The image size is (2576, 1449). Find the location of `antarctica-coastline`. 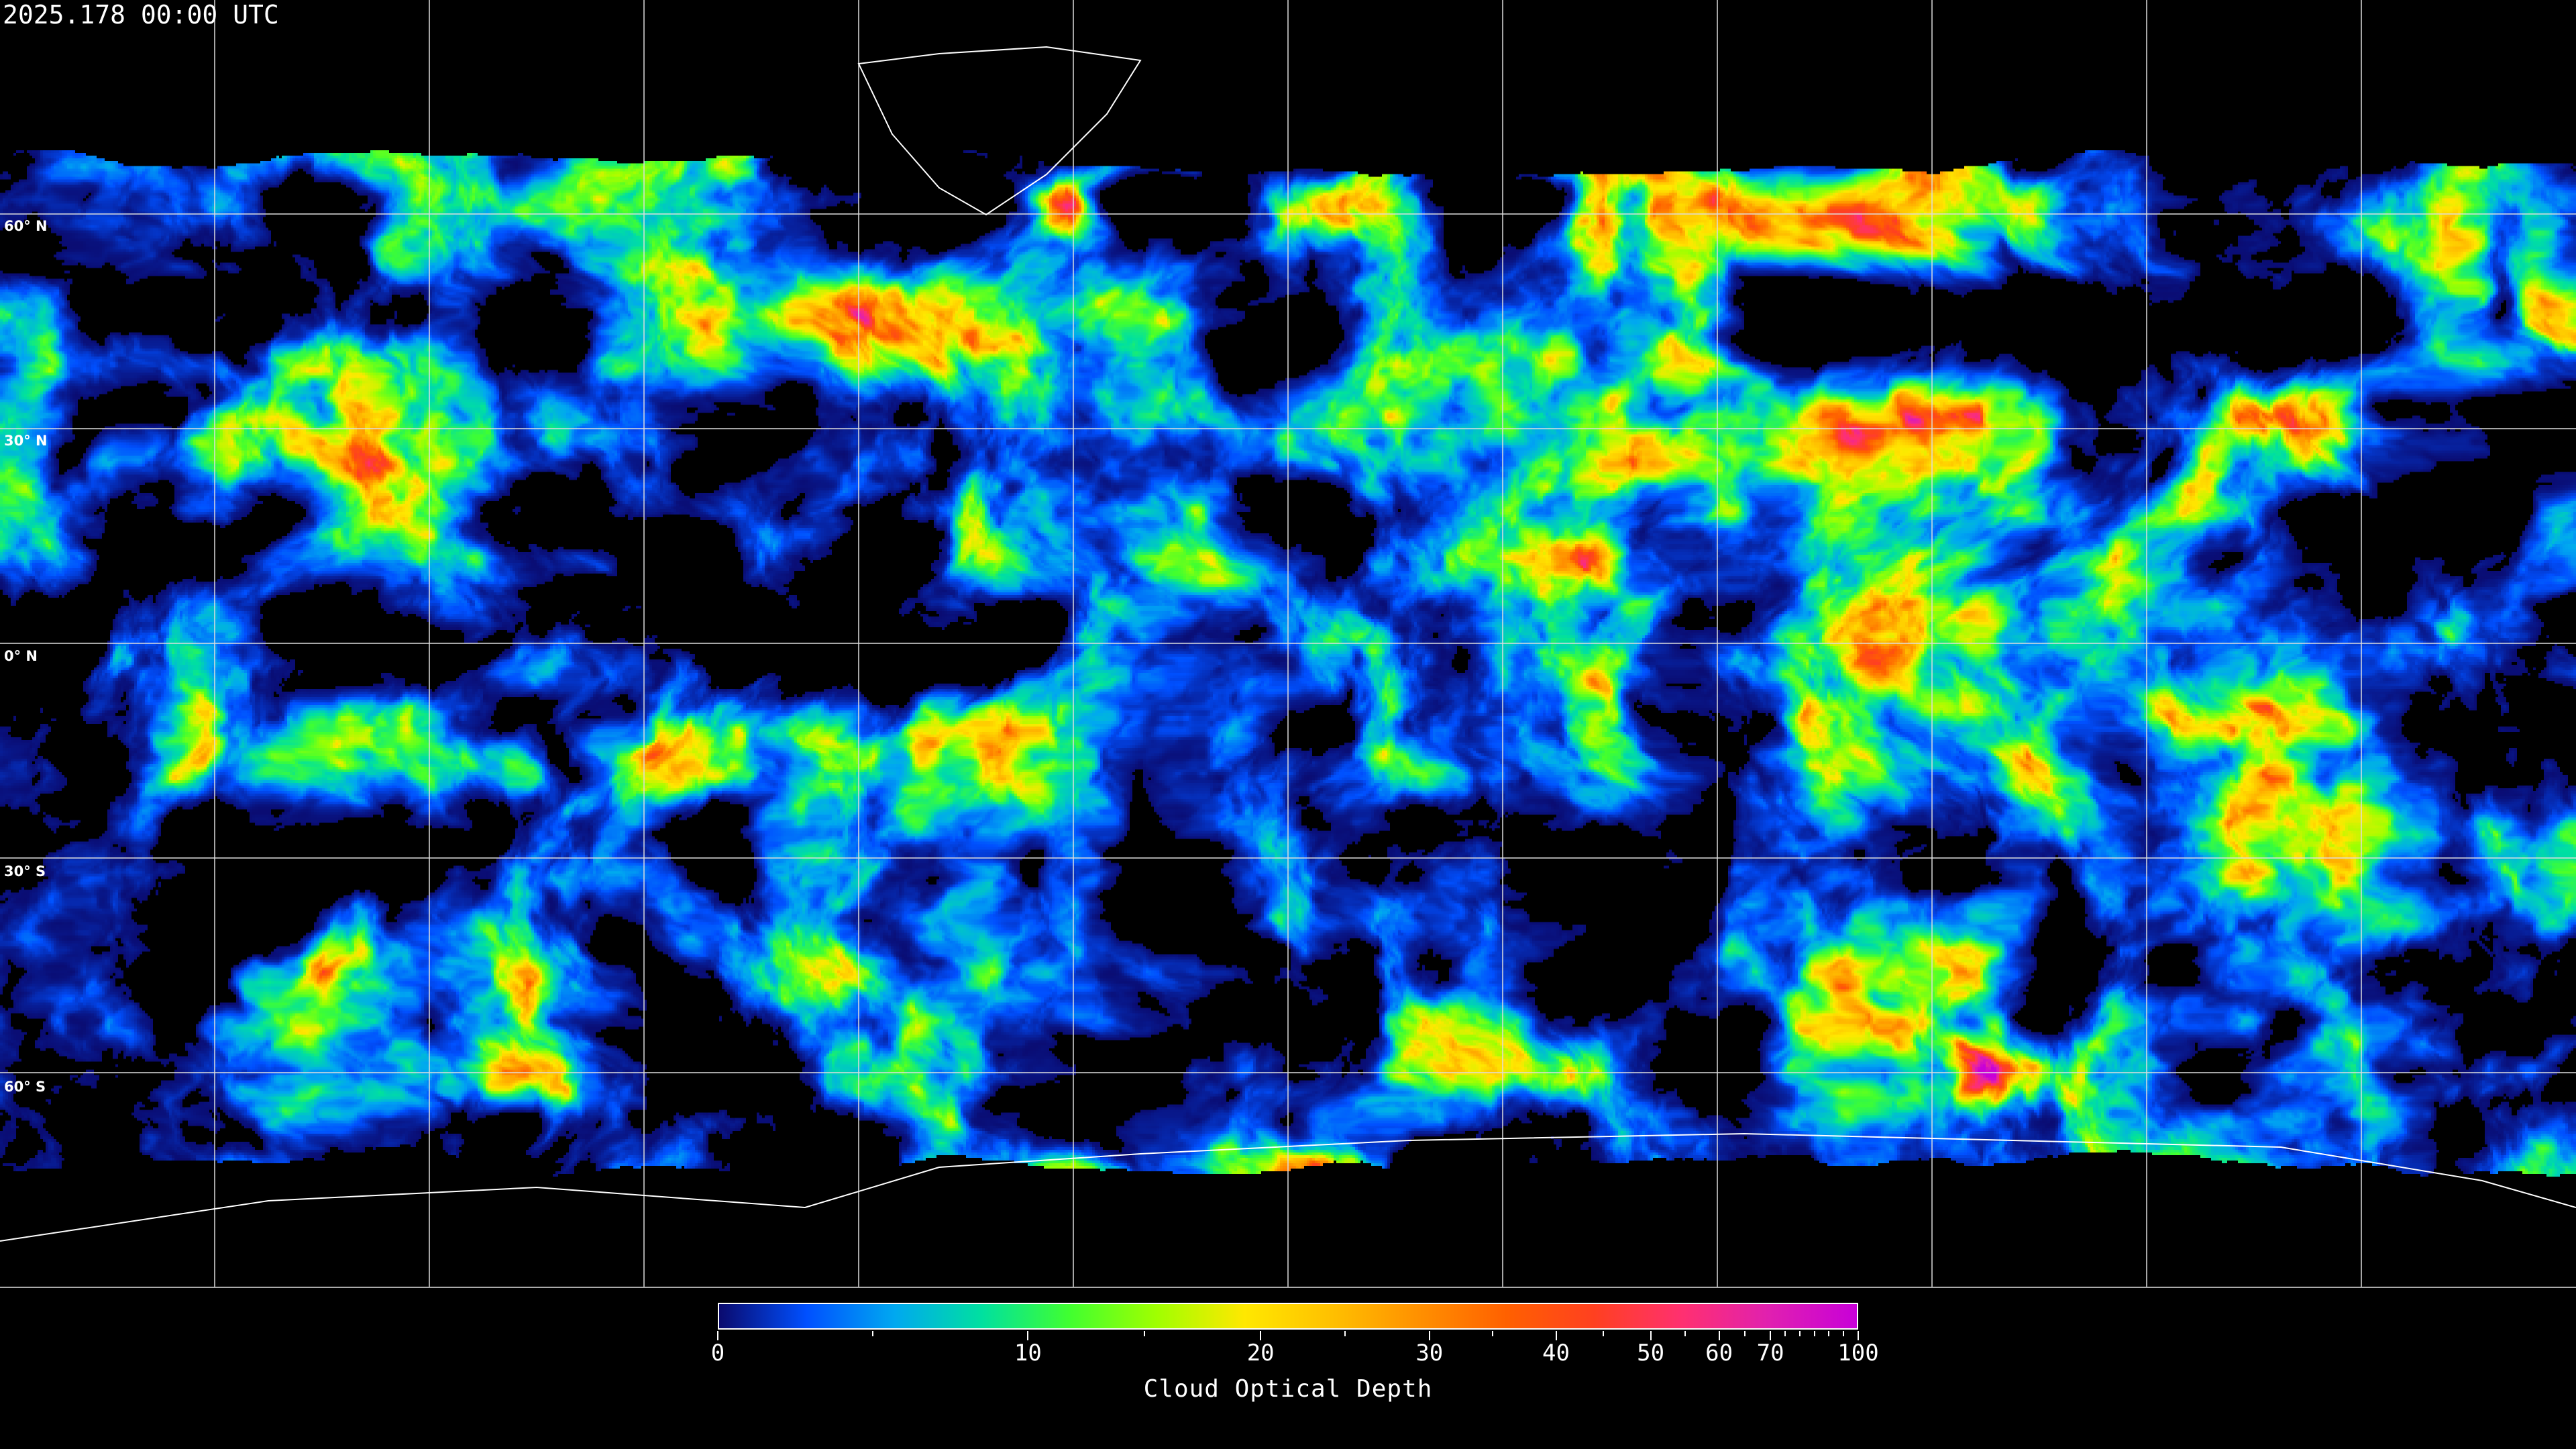

antarctica-coastline is located at coordinates (1288, 1187).